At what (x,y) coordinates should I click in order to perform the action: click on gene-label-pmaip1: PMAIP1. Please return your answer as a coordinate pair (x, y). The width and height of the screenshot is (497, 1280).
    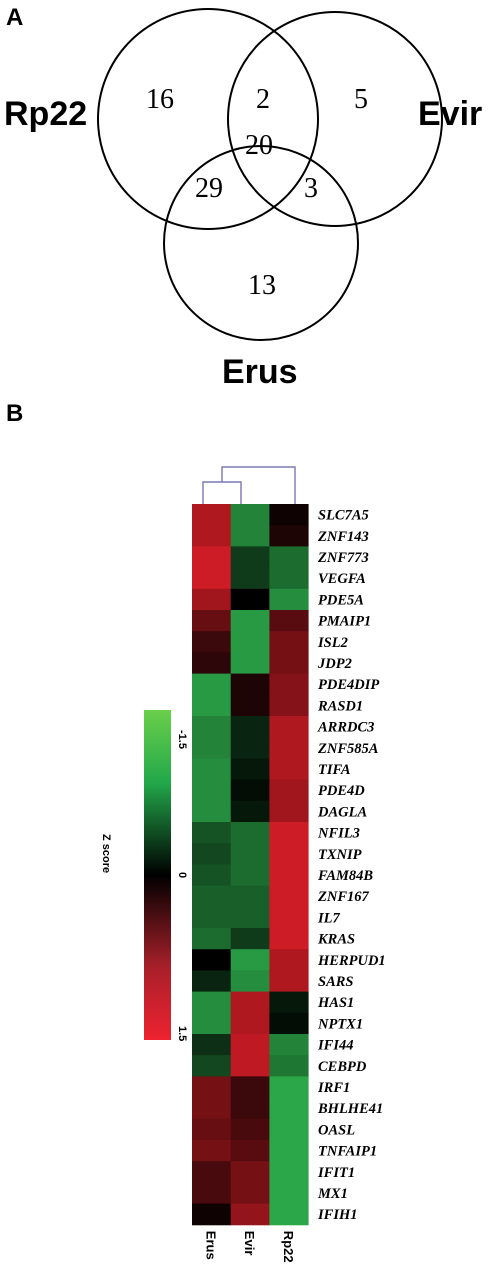
    Looking at the image, I should click on (344, 622).